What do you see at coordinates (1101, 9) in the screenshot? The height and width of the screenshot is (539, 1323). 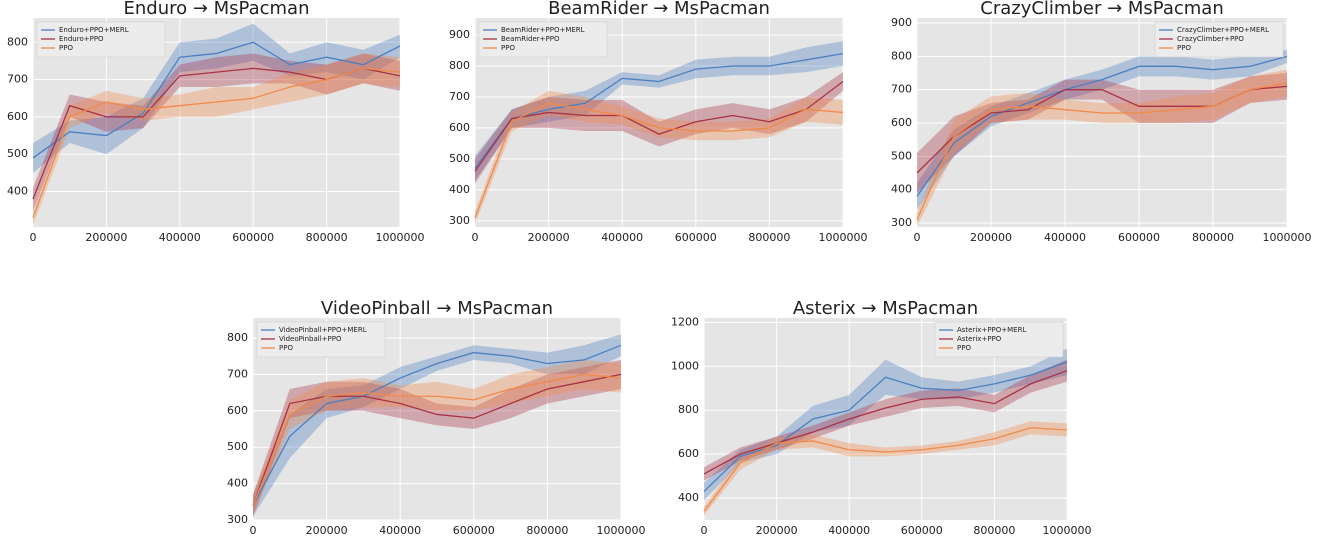 I see `chart-title: CrazyClimber → MsPacman` at bounding box center [1101, 9].